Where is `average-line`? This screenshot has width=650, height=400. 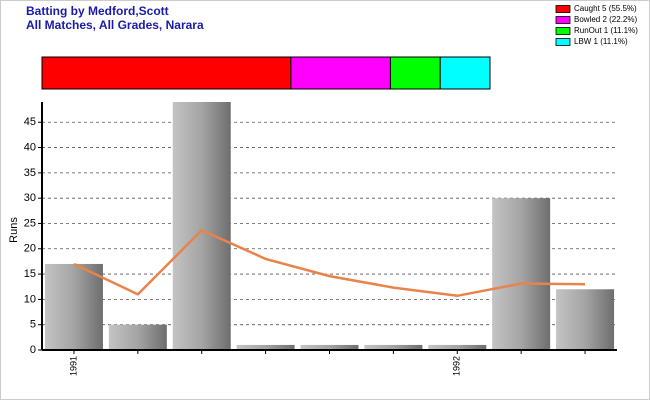
average-line is located at coordinates (329, 263).